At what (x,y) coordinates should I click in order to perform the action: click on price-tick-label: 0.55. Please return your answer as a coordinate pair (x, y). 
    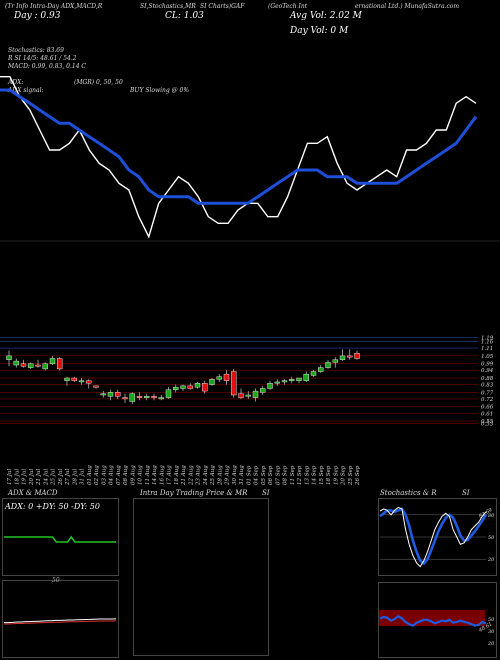
    Looking at the image, I should click on (487, 422).